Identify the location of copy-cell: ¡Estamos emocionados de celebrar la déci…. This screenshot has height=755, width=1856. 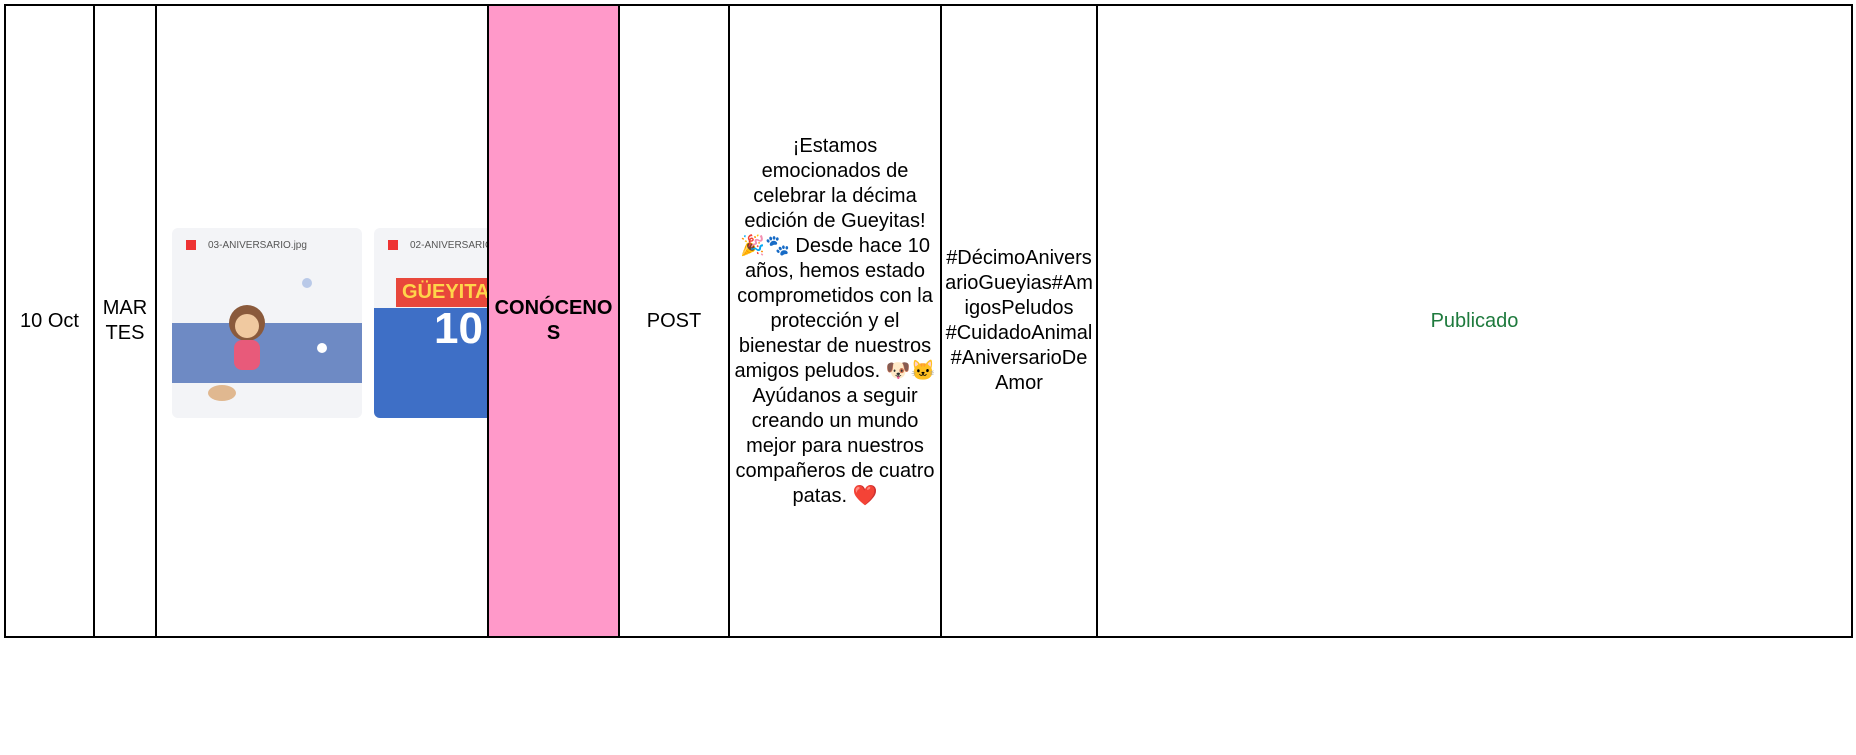
(835, 321).